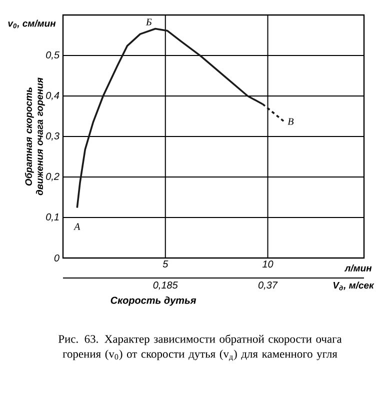 This screenshot has height=399, width=388. What do you see at coordinates (165, 264) in the screenshot?
I see `x-tick-label: 5` at bounding box center [165, 264].